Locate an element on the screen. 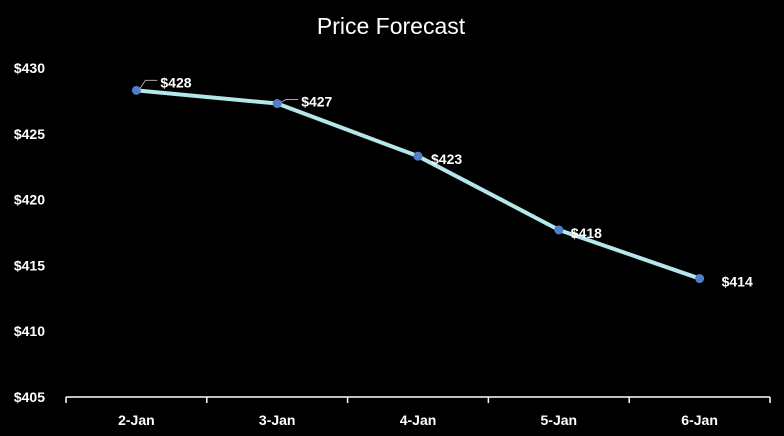  data-label: $414 is located at coordinates (737, 282).